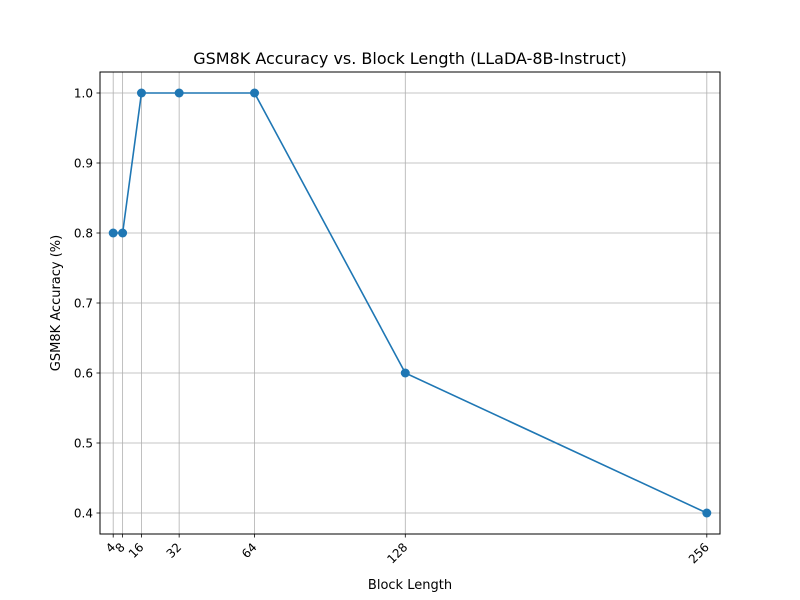 The width and height of the screenshot is (800, 600). Describe the element at coordinates (410, 585) in the screenshot. I see `x-axis-label: Block Length` at that location.